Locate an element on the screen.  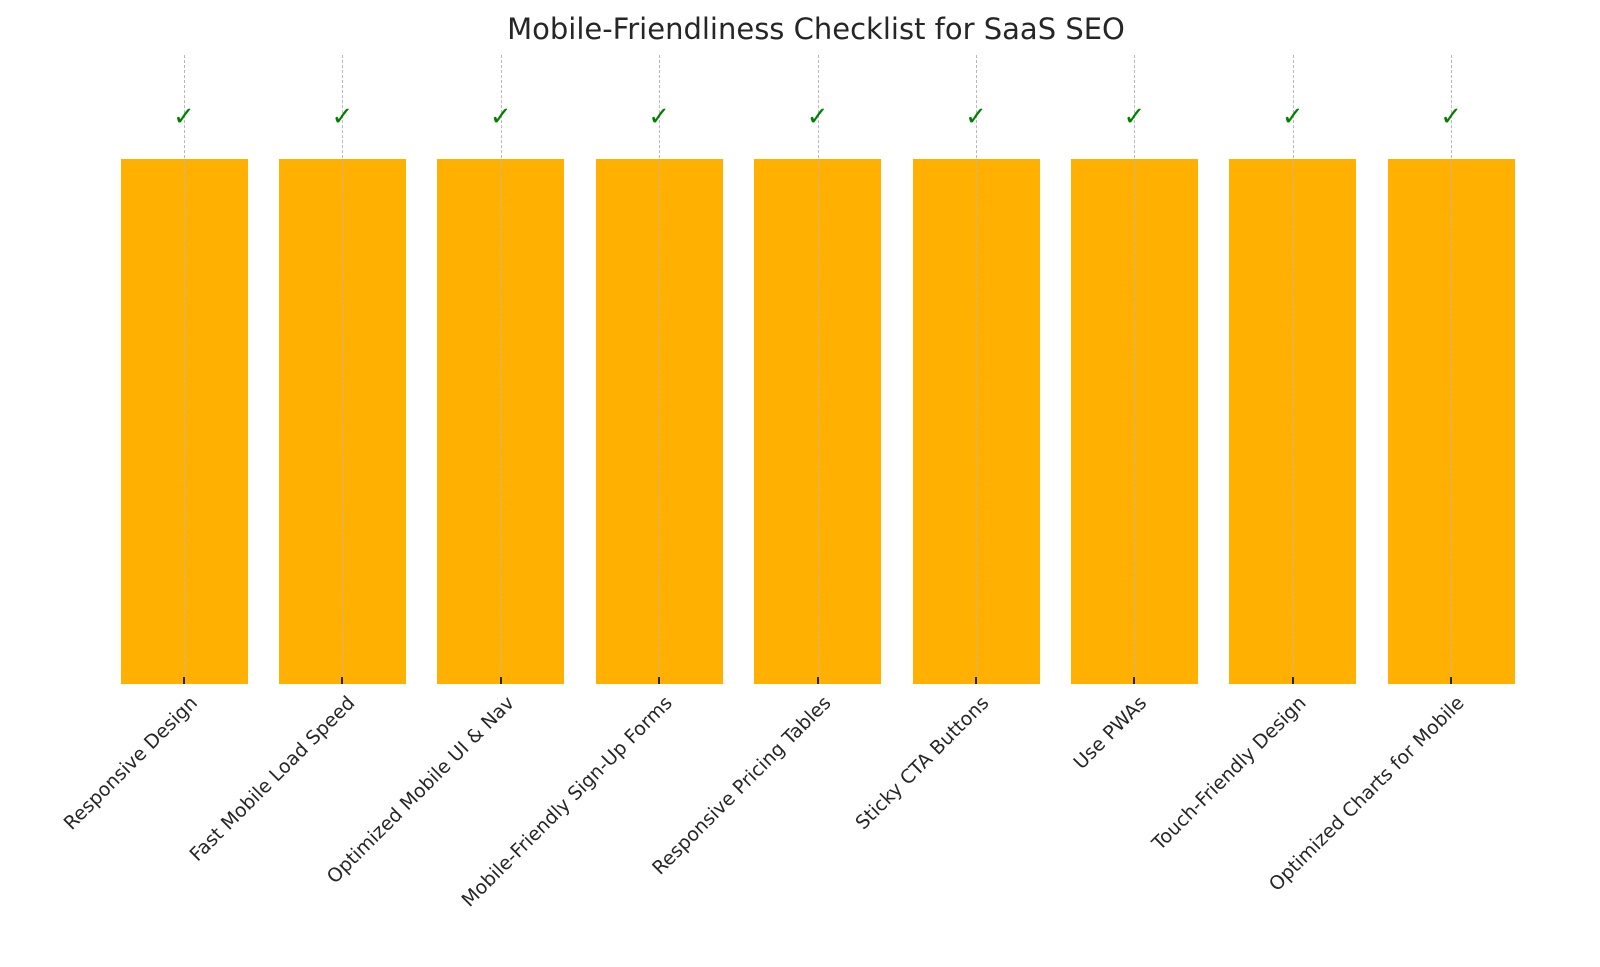
x-tick-label: Optimized Mobile UI & Nav is located at coordinates (420, 790).